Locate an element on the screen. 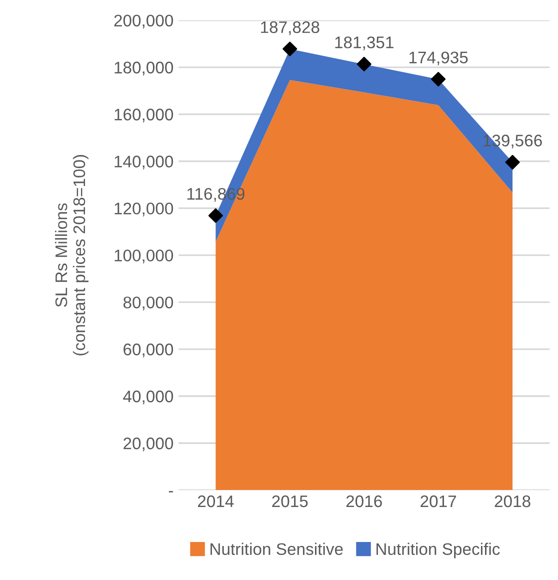 Image resolution: width=558 pixels, height=580 pixels. y-tick-label: 40,000 is located at coordinates (148, 397).